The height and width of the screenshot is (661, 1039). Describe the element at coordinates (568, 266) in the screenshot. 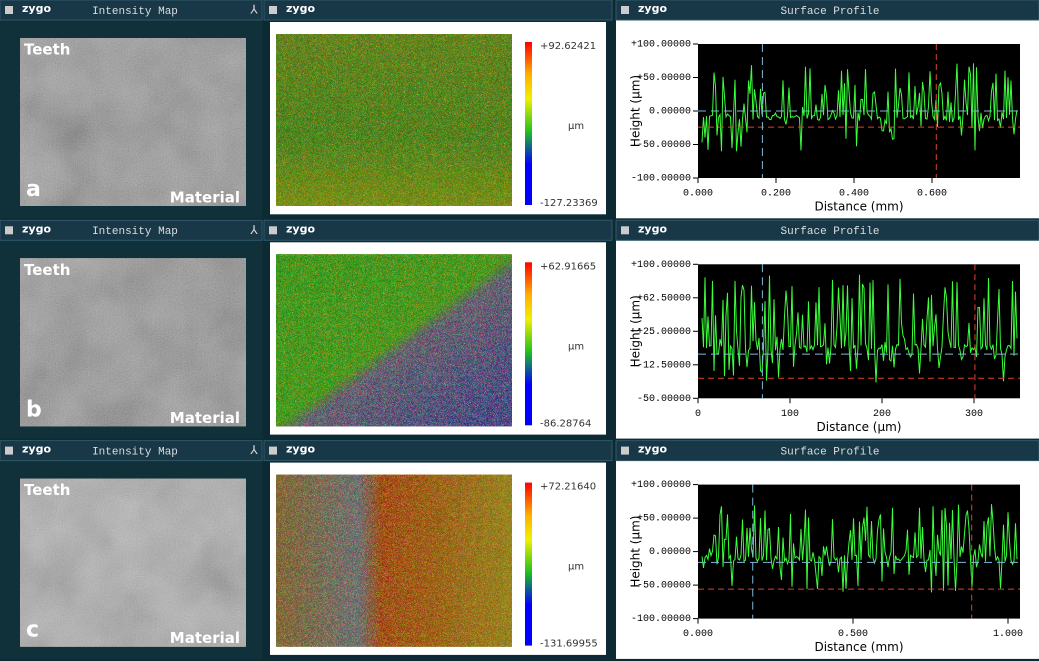

I see `colorbar-max: +62.91665` at that location.